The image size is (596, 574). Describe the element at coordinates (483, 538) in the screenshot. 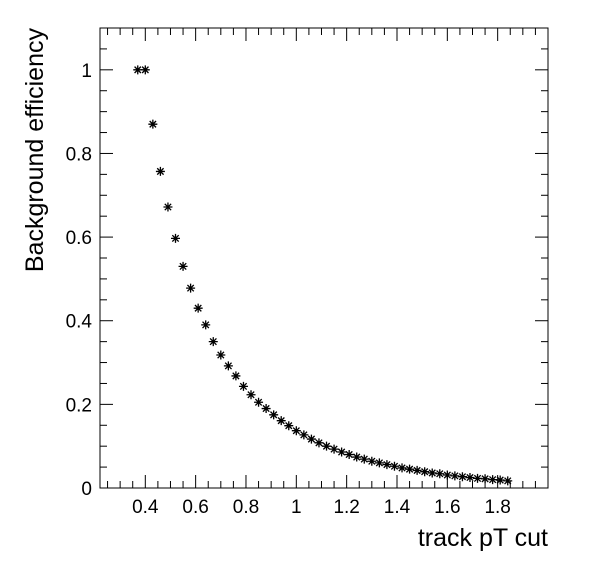

I see `x-axis-title: track pT cut` at that location.